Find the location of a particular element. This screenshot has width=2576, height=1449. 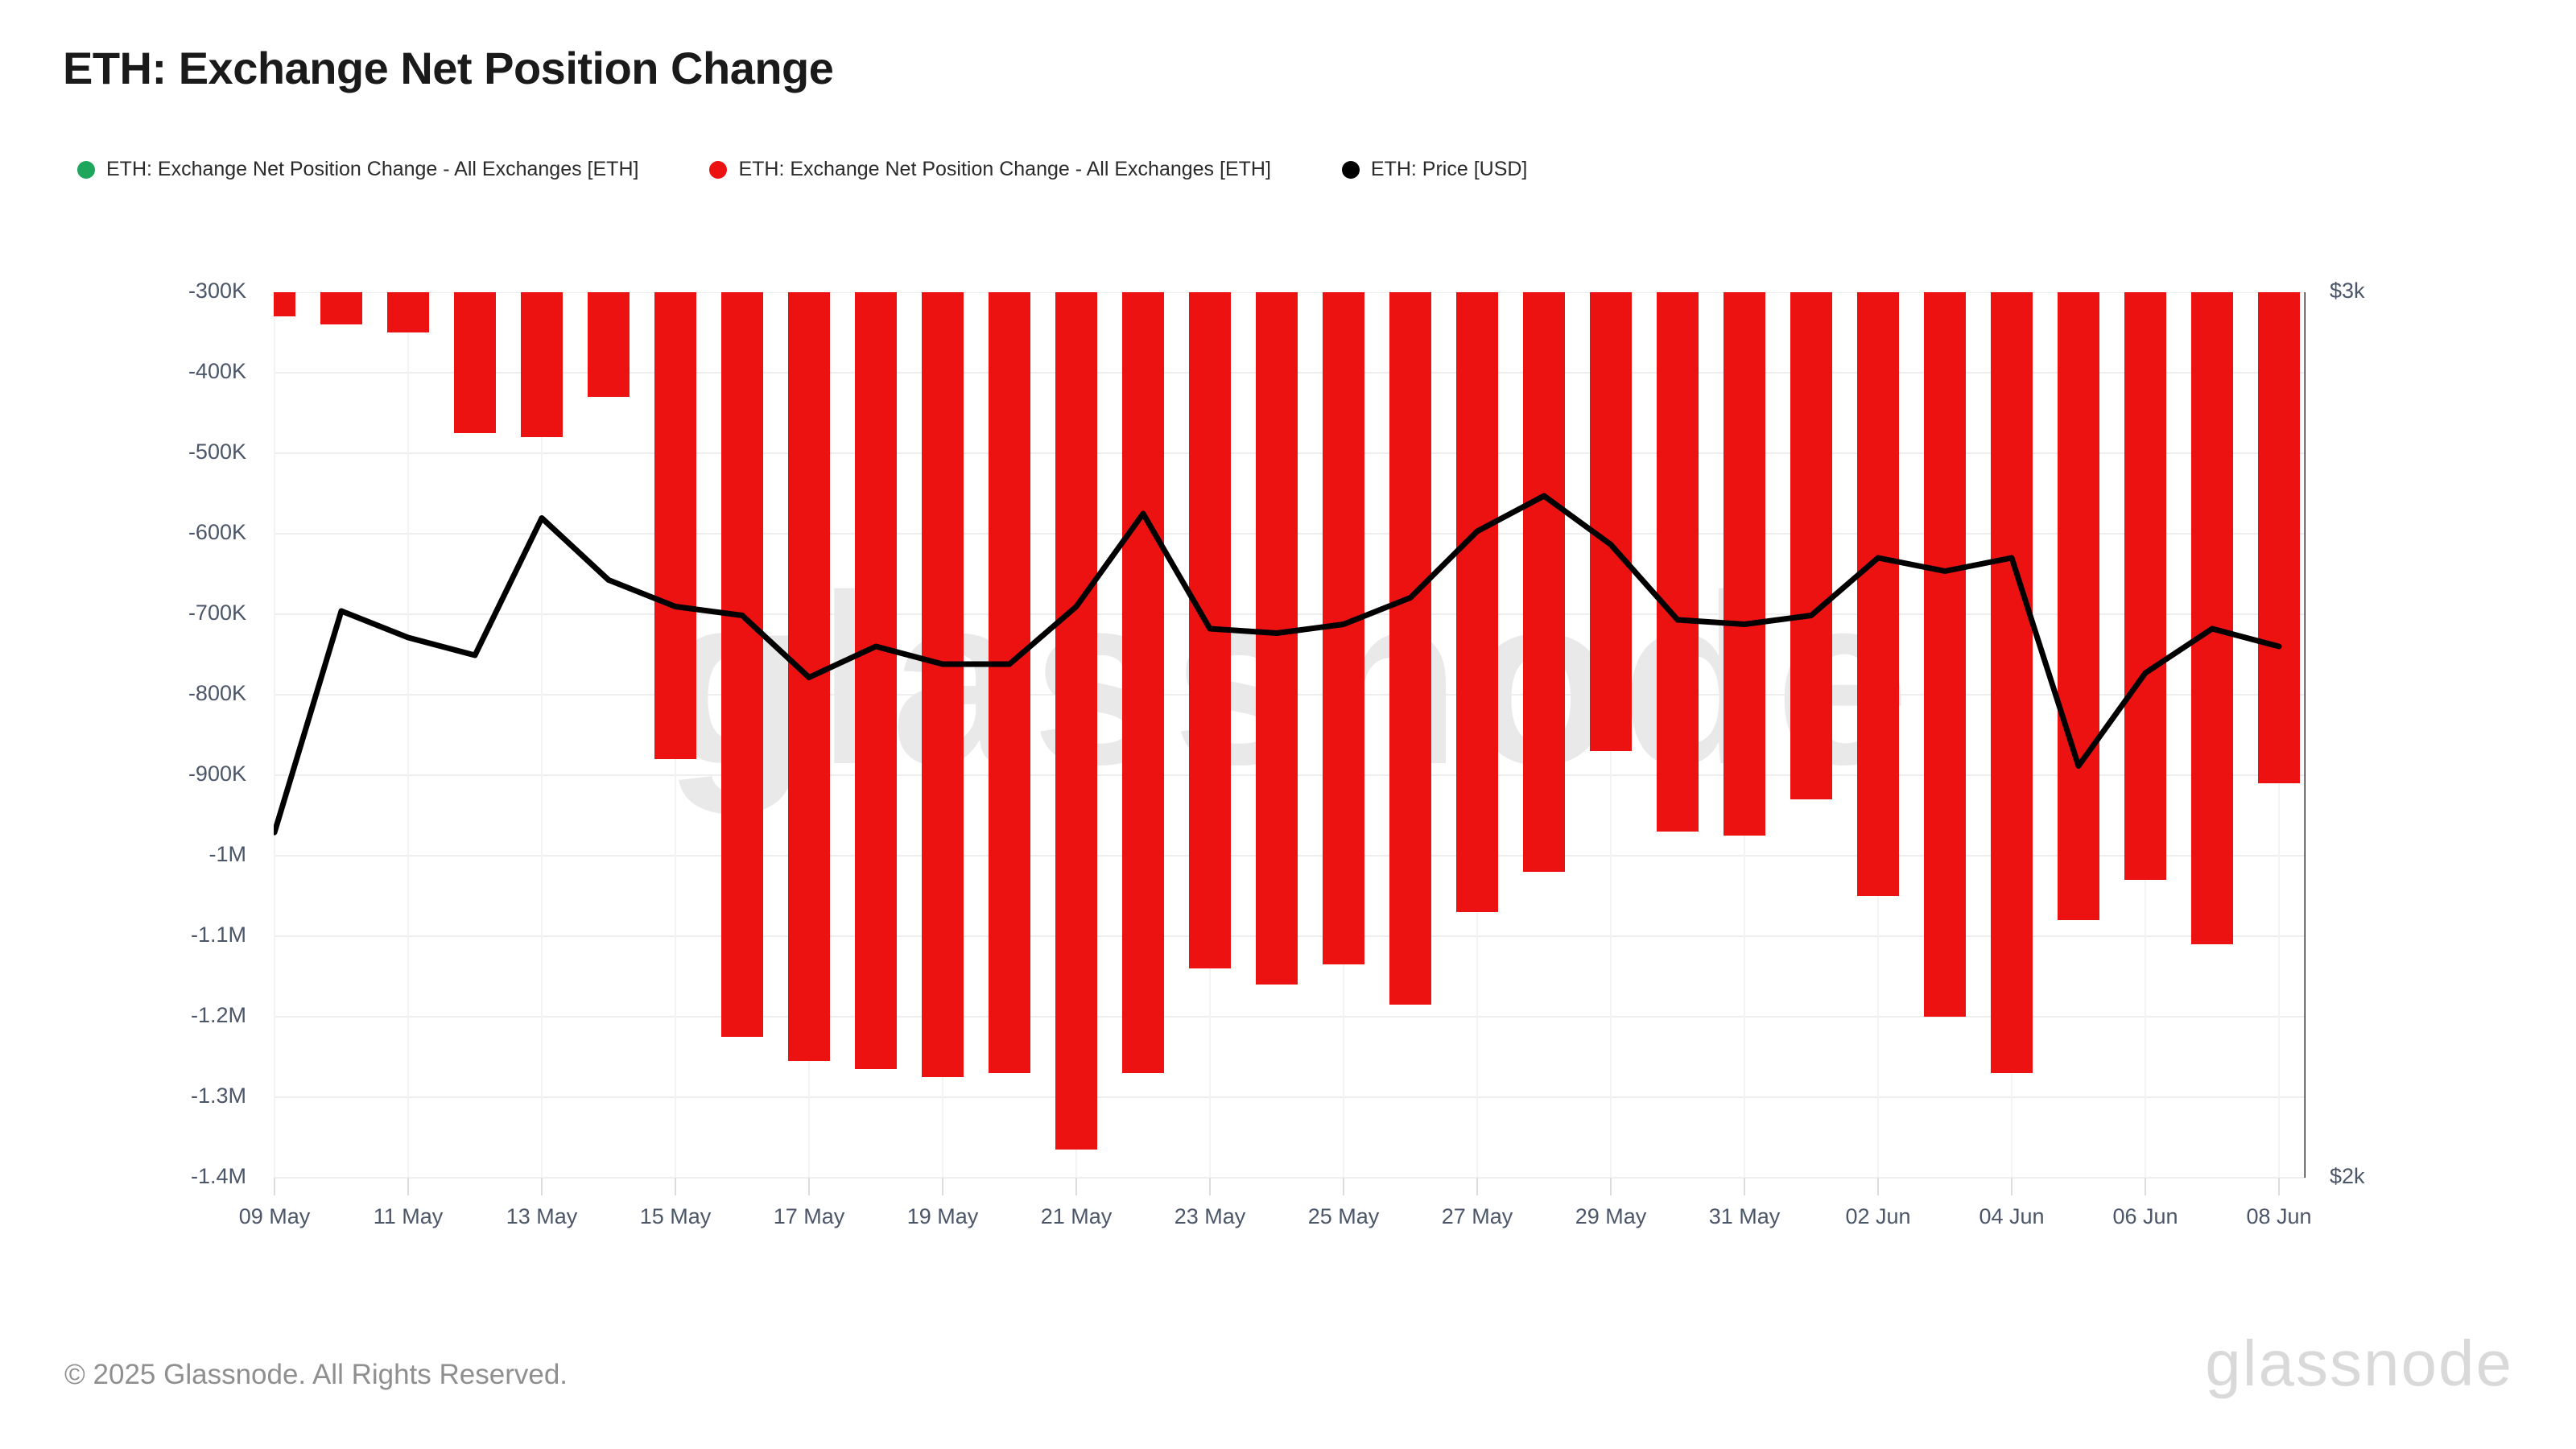

x-tick-label: 31 May is located at coordinates (1744, 1216).